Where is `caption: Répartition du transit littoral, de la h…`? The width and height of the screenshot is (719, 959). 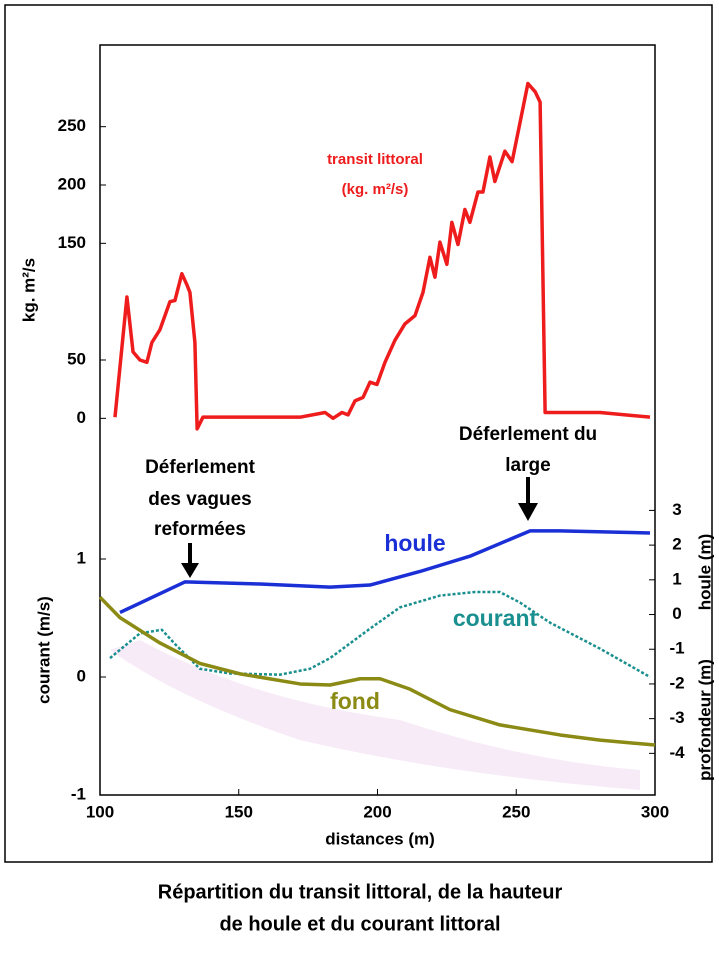 caption: Répartition du transit littoral, de la h… is located at coordinates (360, 892).